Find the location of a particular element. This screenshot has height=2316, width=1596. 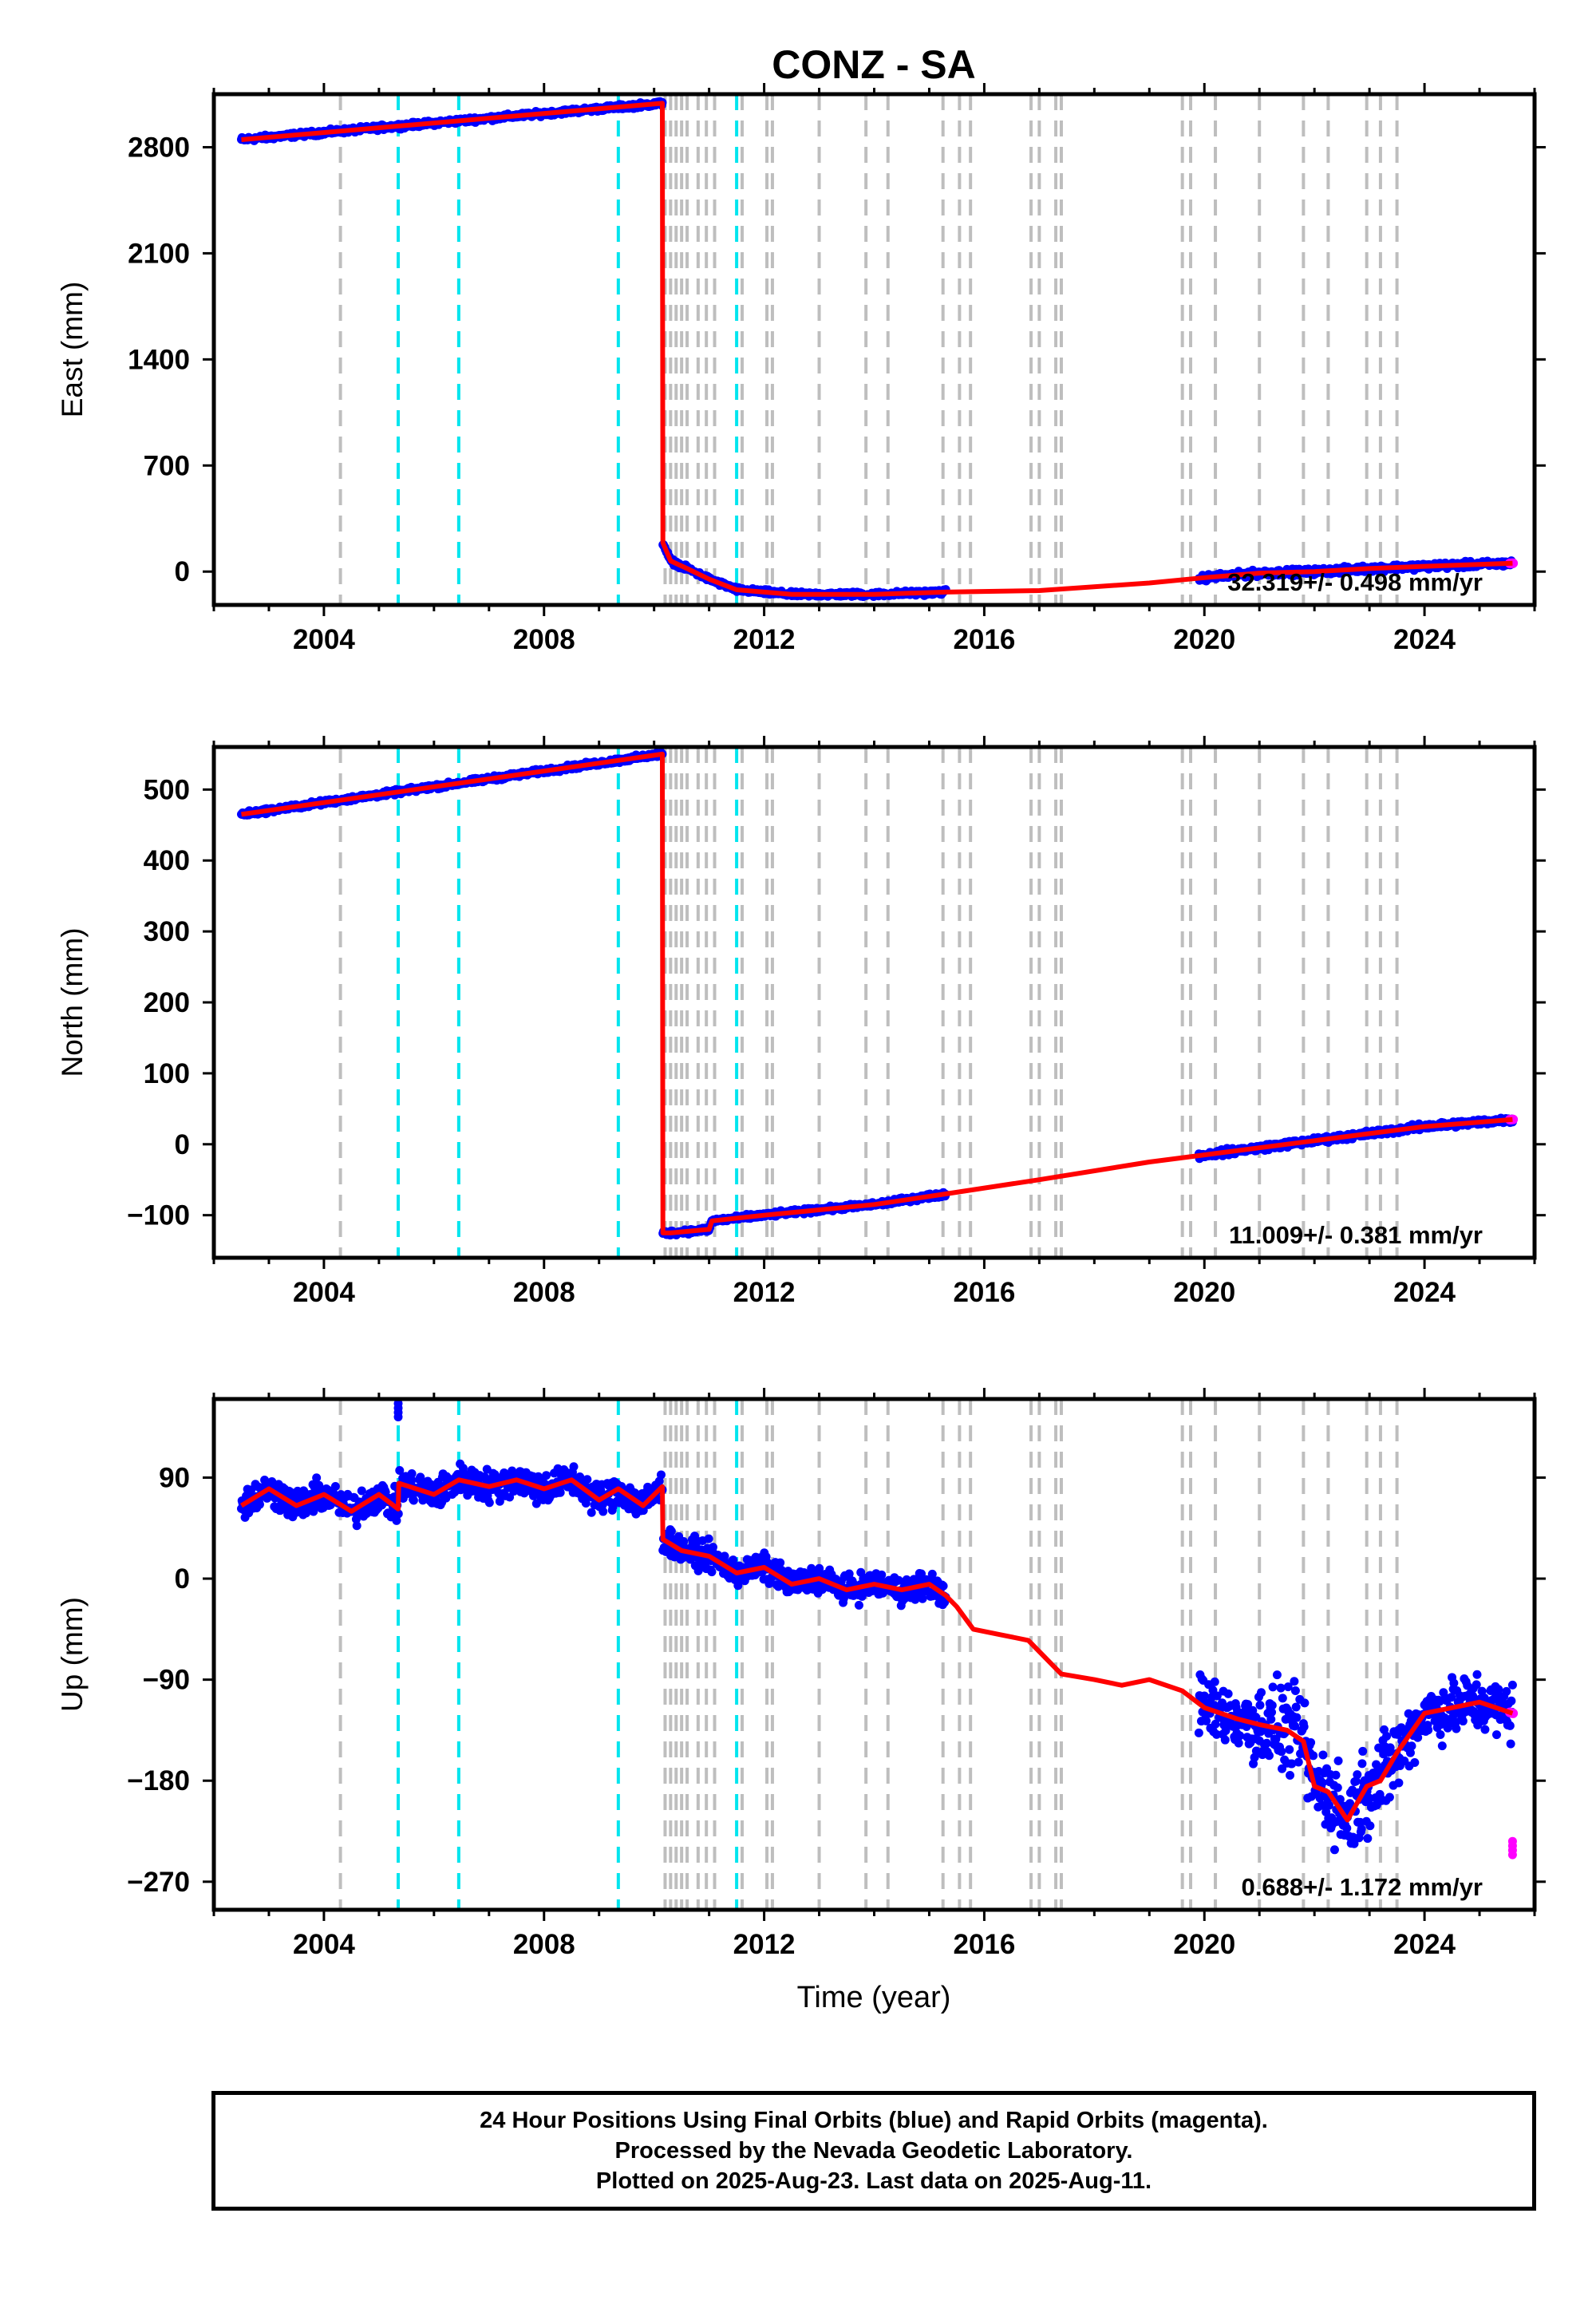

y-axis-label: North (mm) is located at coordinates (72, 1002).